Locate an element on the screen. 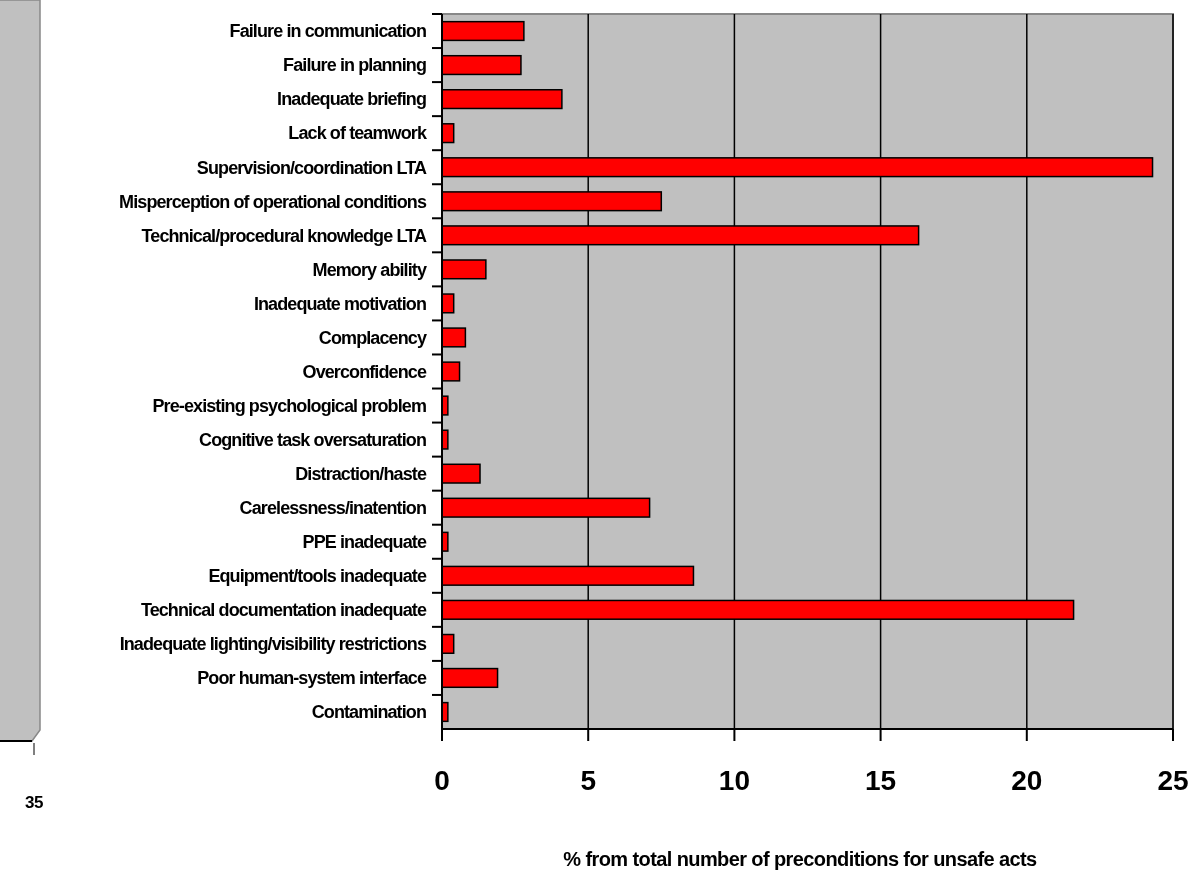  y-tick-label: Inadequate lighting/visibility restrictions is located at coordinates (273, 644).